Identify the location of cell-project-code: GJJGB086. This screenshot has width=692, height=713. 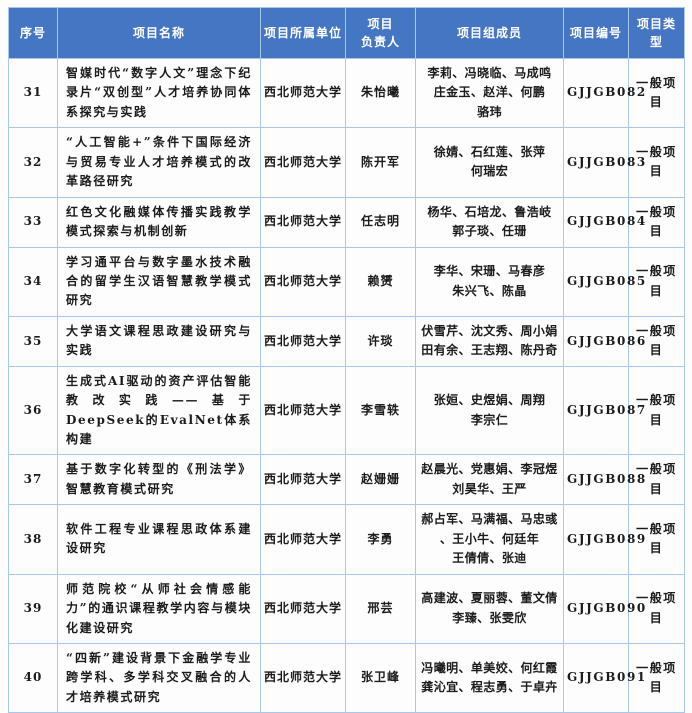
(604, 341).